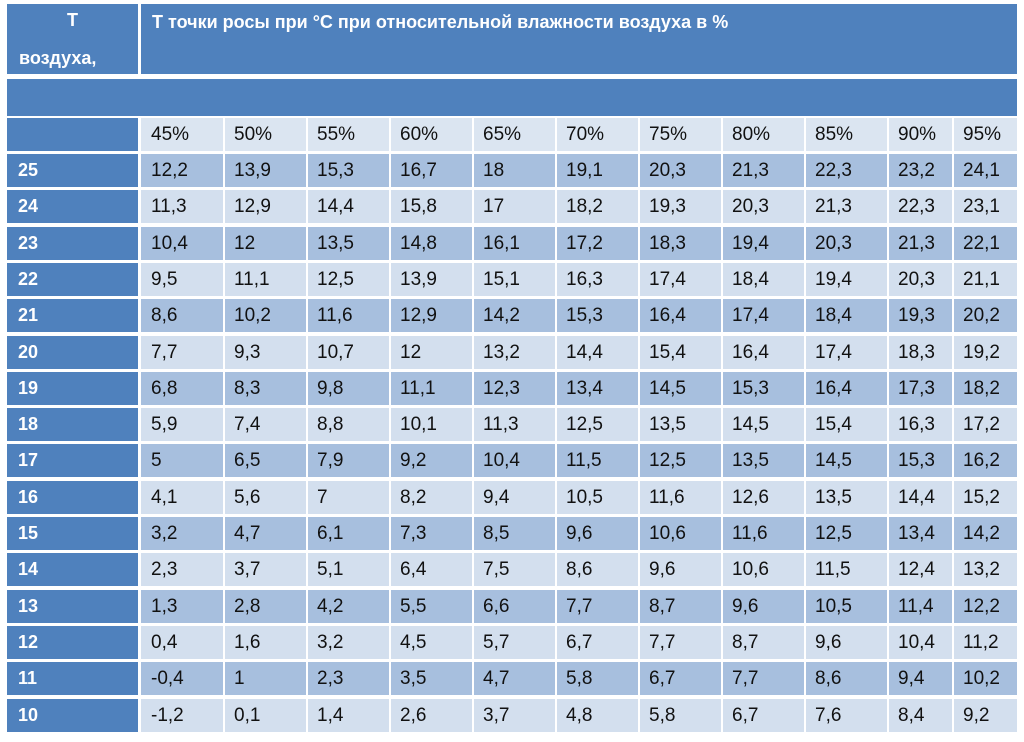 Image resolution: width=1024 pixels, height=742 pixels. What do you see at coordinates (833, 170) in the screenshot?
I see `dew-point-cell: 22,3` at bounding box center [833, 170].